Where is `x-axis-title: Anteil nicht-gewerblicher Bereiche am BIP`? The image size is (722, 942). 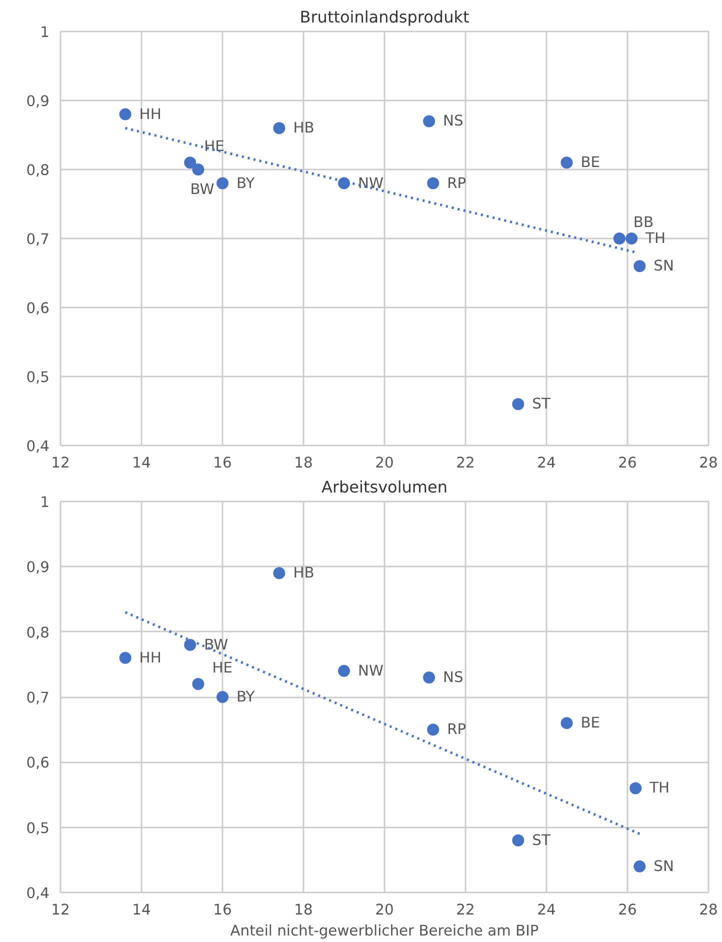
x-axis-title: Anteil nicht-gewerblicher Bereiche am BIP is located at coordinates (384, 931).